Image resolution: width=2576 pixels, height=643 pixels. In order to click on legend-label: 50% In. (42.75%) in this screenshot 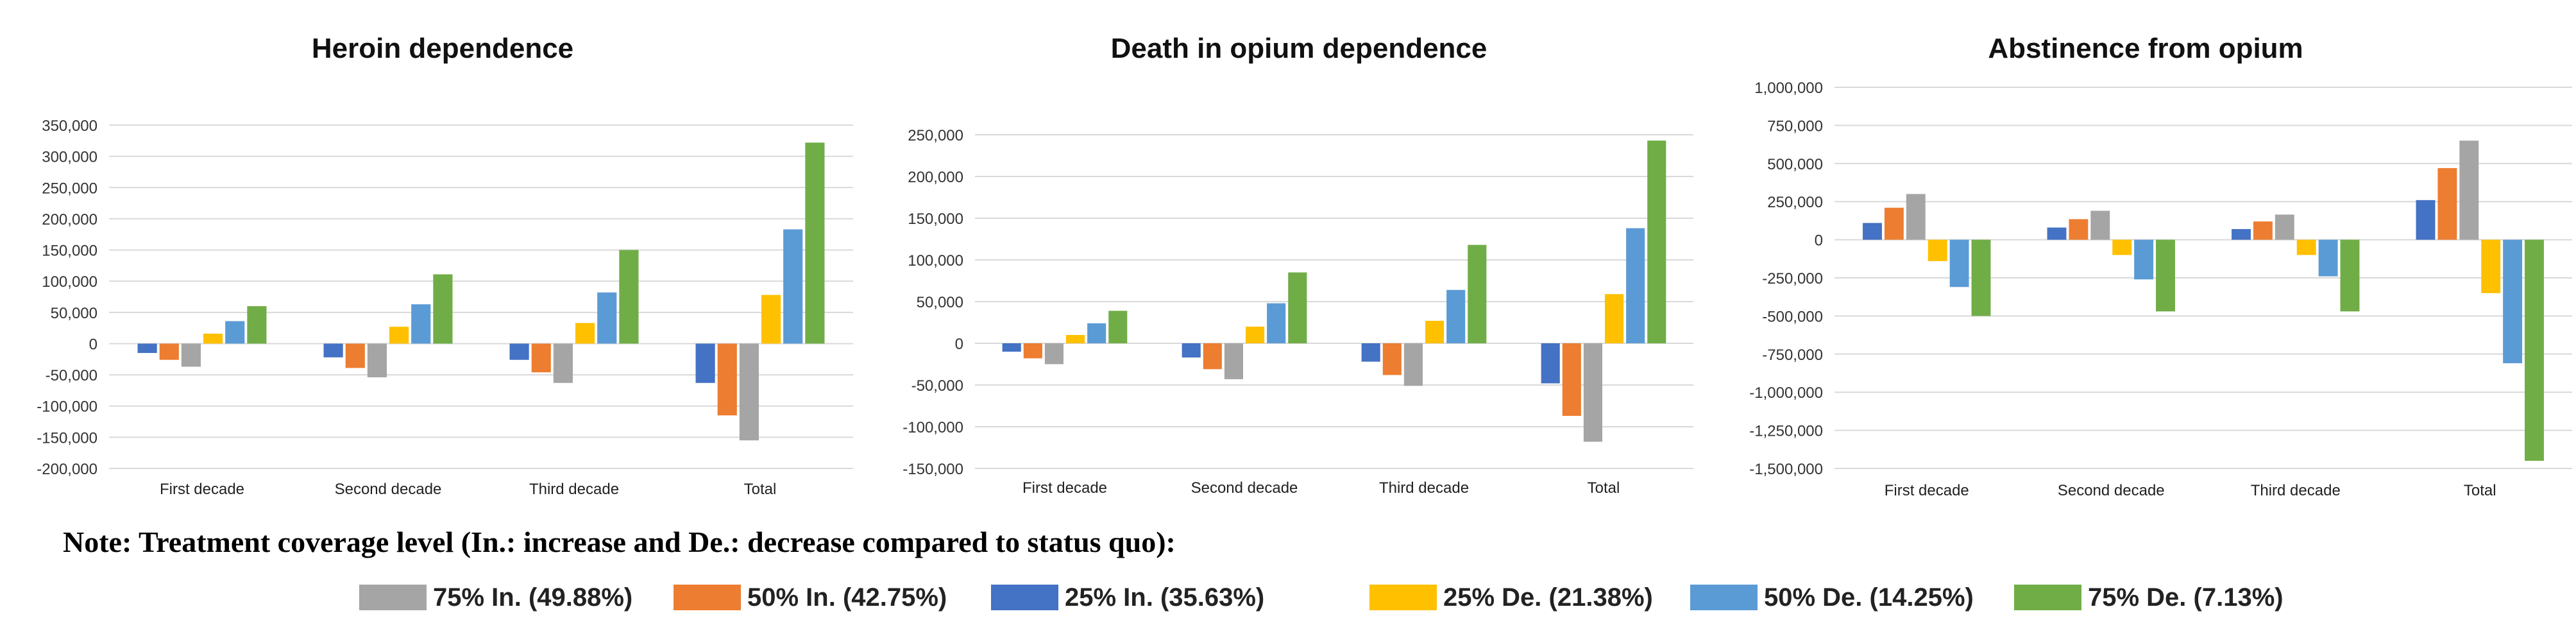, I will do `click(847, 597)`.